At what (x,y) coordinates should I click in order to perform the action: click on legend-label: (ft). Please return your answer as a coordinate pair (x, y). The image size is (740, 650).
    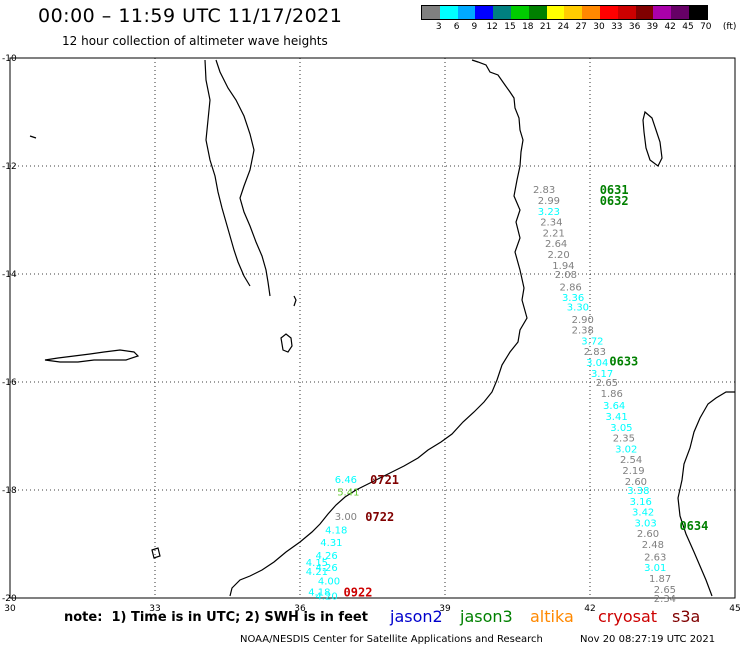
    Looking at the image, I should click on (729, 27).